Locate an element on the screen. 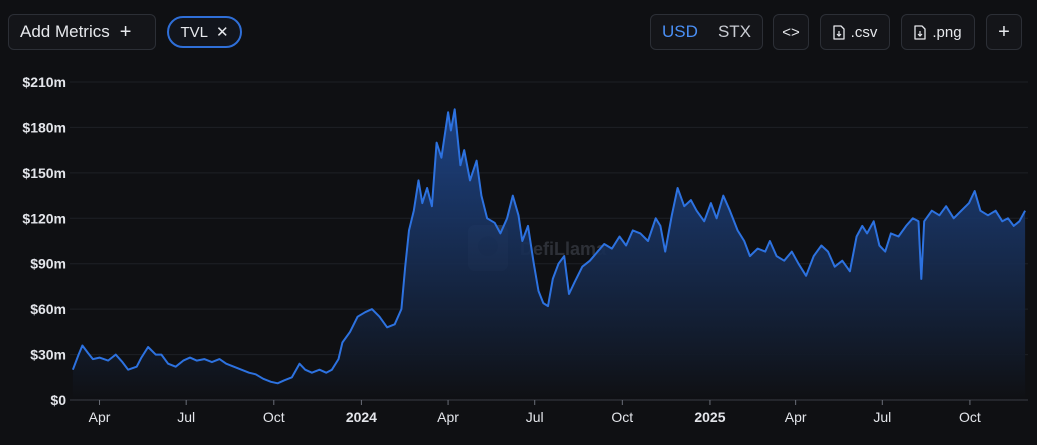 Image resolution: width=1037 pixels, height=445 pixels. currency-option-usd: USD is located at coordinates (680, 31).